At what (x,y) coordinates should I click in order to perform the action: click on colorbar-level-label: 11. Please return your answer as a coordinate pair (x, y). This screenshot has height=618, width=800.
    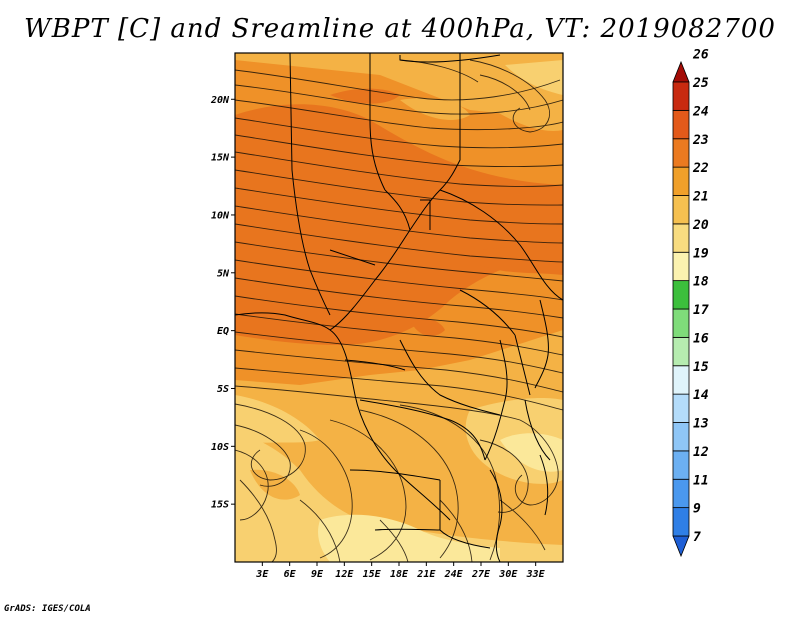
    Looking at the image, I should click on (701, 480).